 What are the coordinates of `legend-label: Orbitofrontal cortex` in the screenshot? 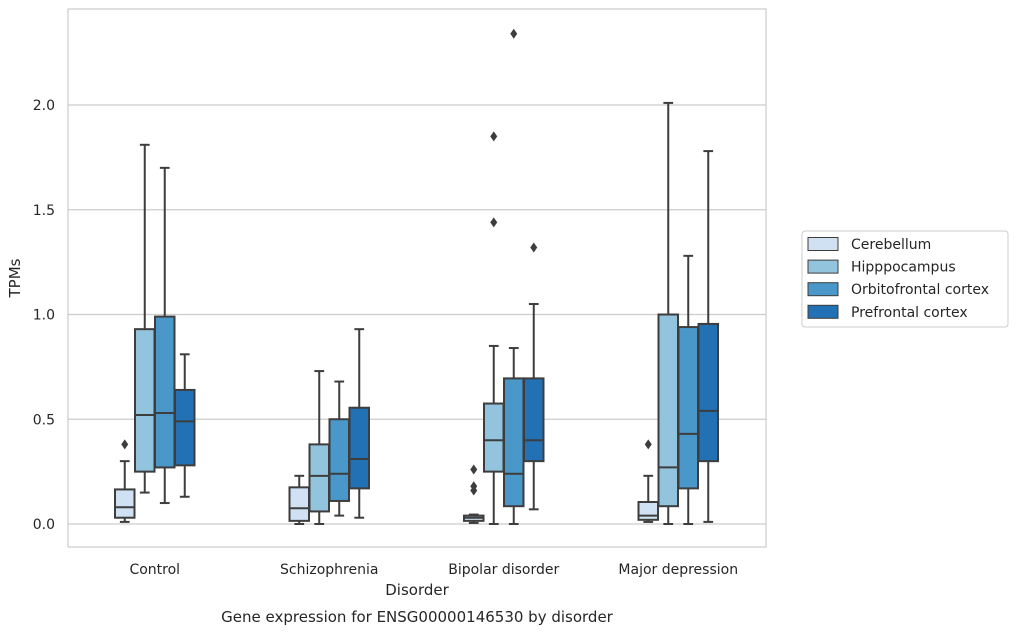 It's located at (920, 290).